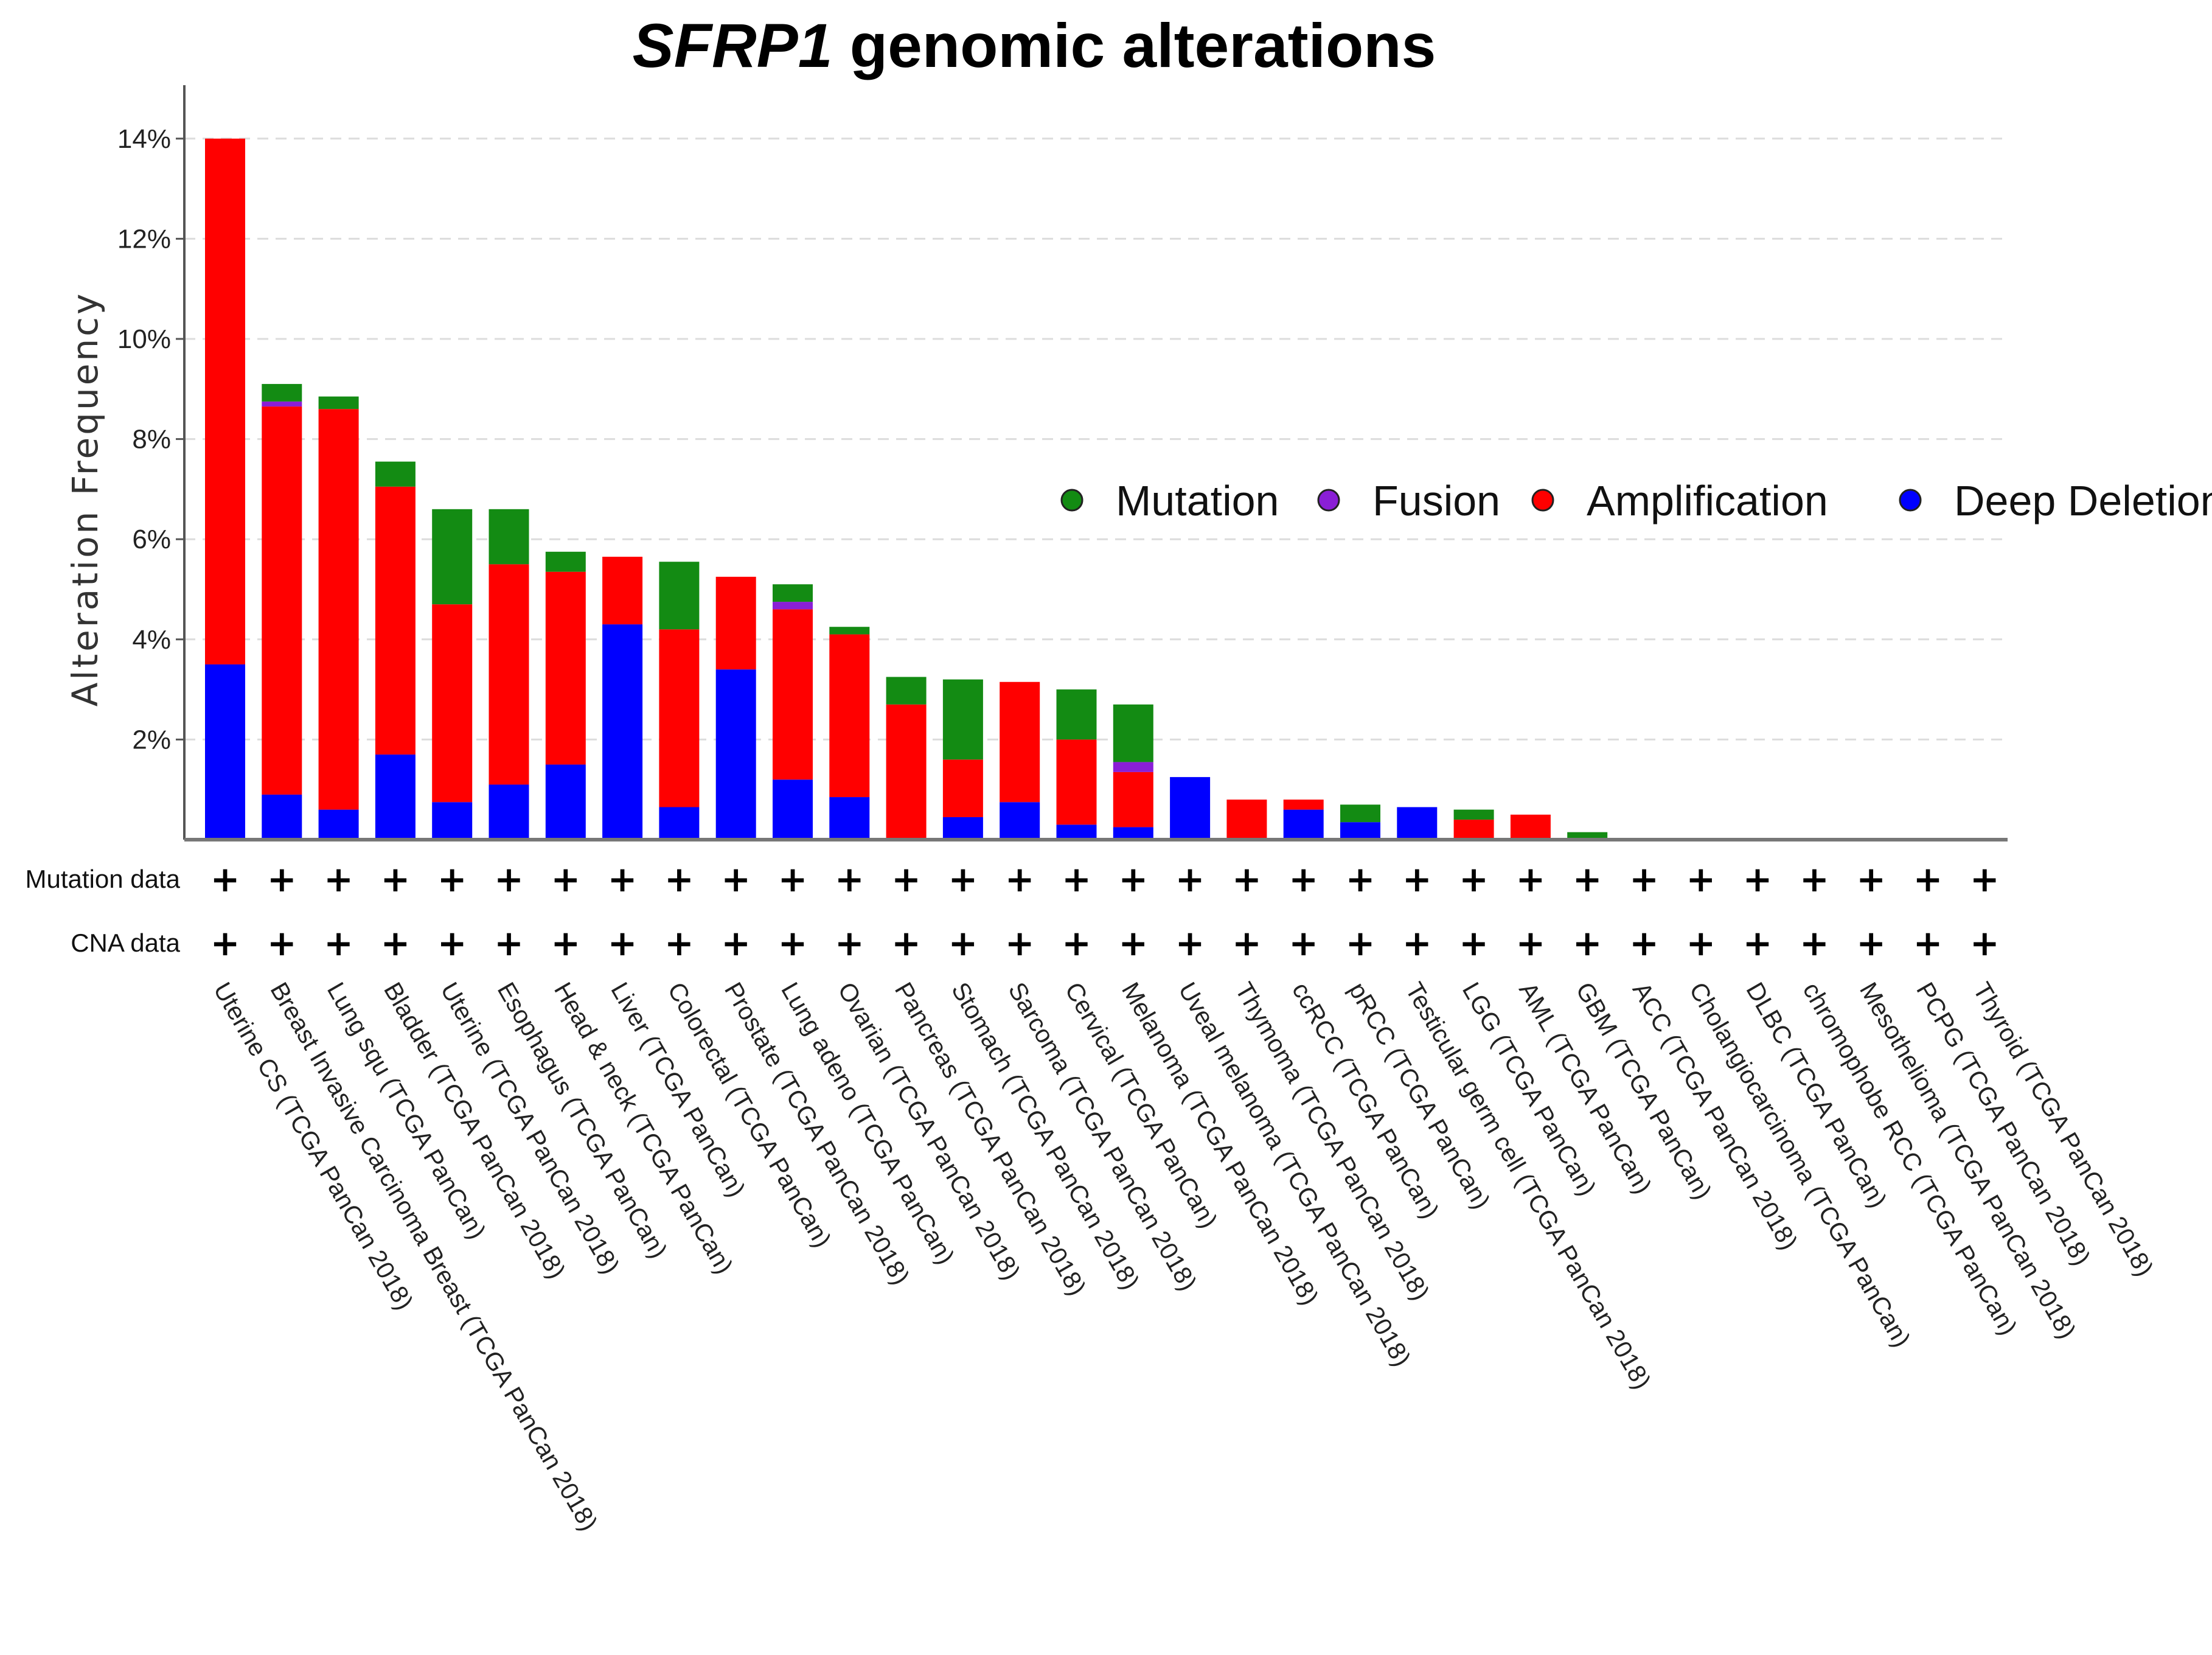 This screenshot has height=1655, width=2212. What do you see at coordinates (1197, 500) in the screenshot?
I see `legend-label-mutation: Mutation` at bounding box center [1197, 500].